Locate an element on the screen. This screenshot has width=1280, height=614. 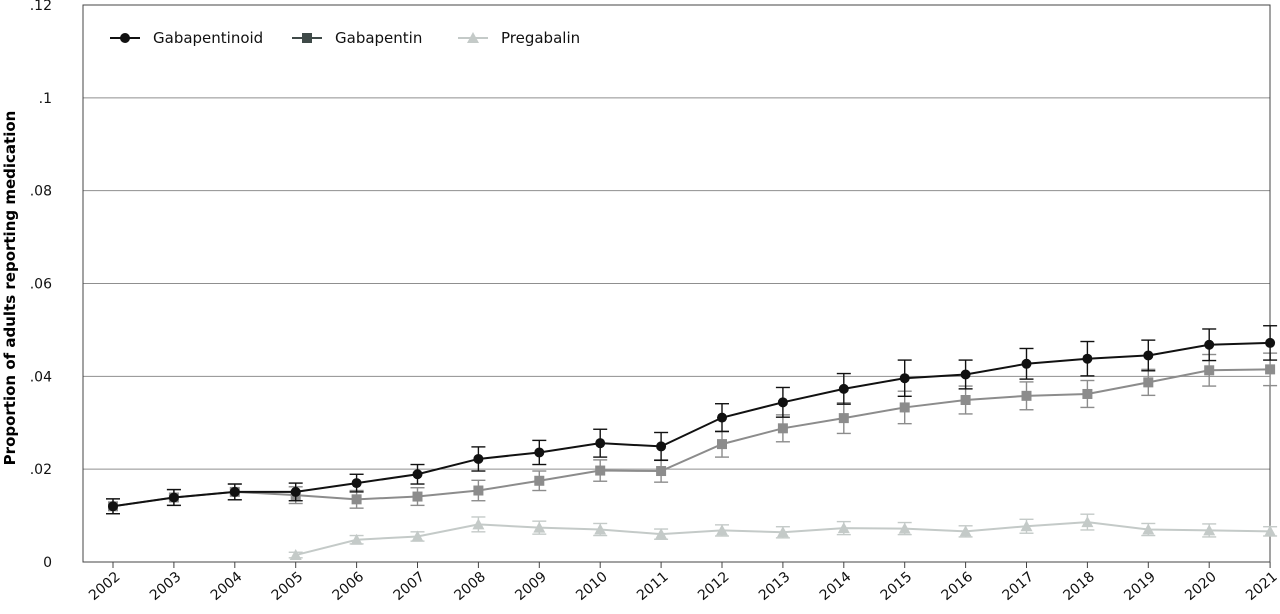
y-tick-label-2: .04 is located at coordinates (41, 377).